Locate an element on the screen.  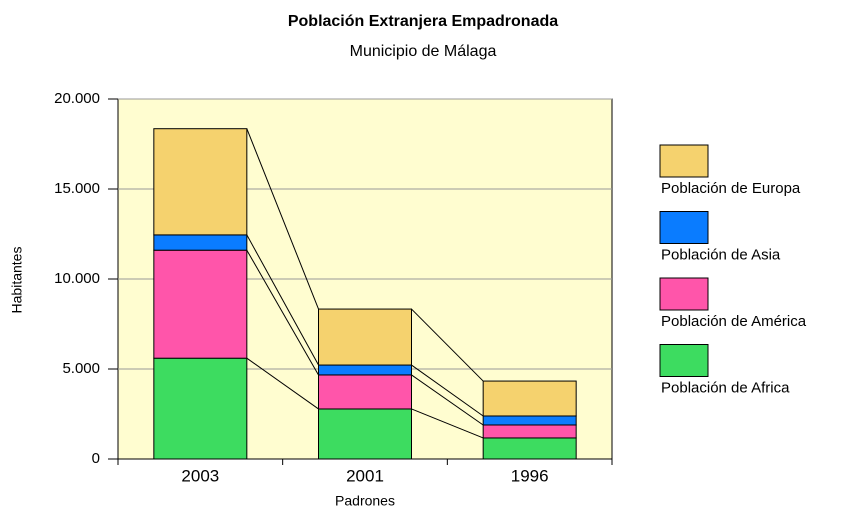
legend-label: Población de Africa is located at coordinates (725, 387).